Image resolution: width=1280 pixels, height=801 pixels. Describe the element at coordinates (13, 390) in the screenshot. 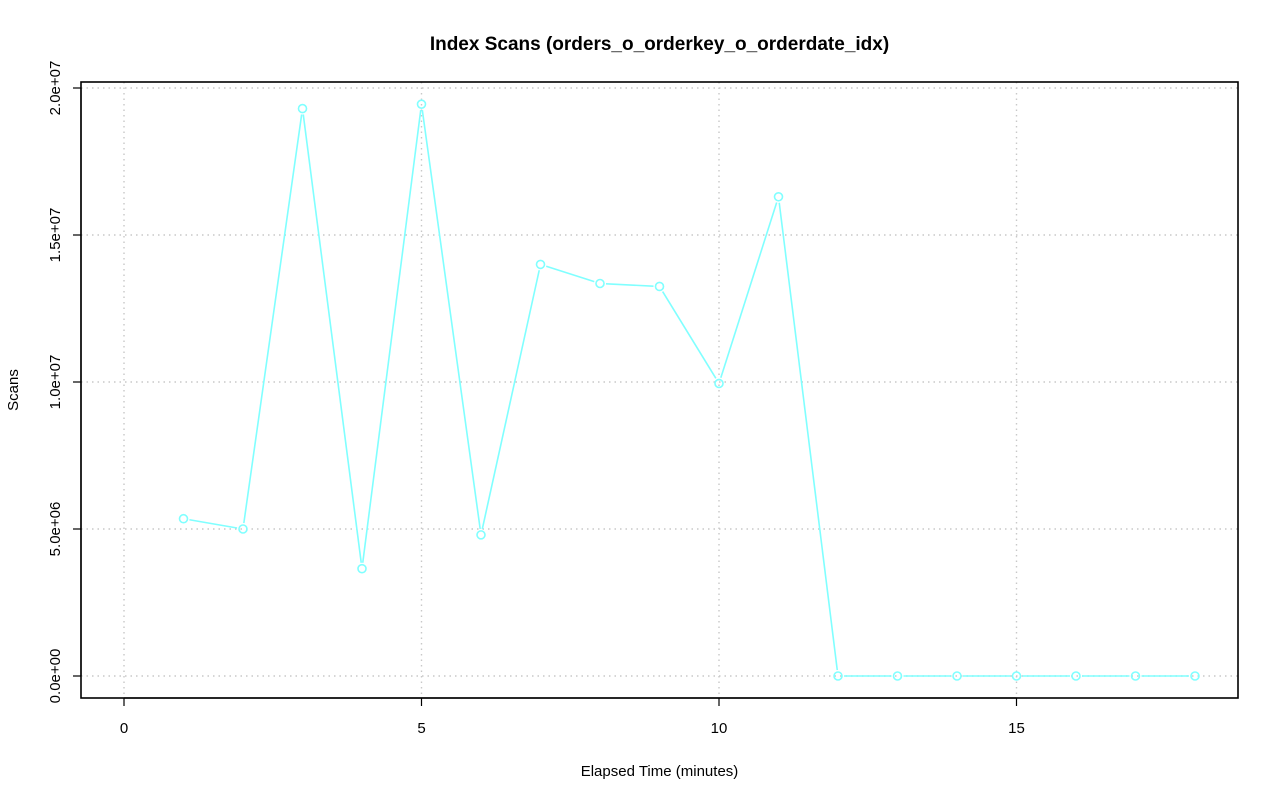

I see `y-axis-label: Scans` at that location.